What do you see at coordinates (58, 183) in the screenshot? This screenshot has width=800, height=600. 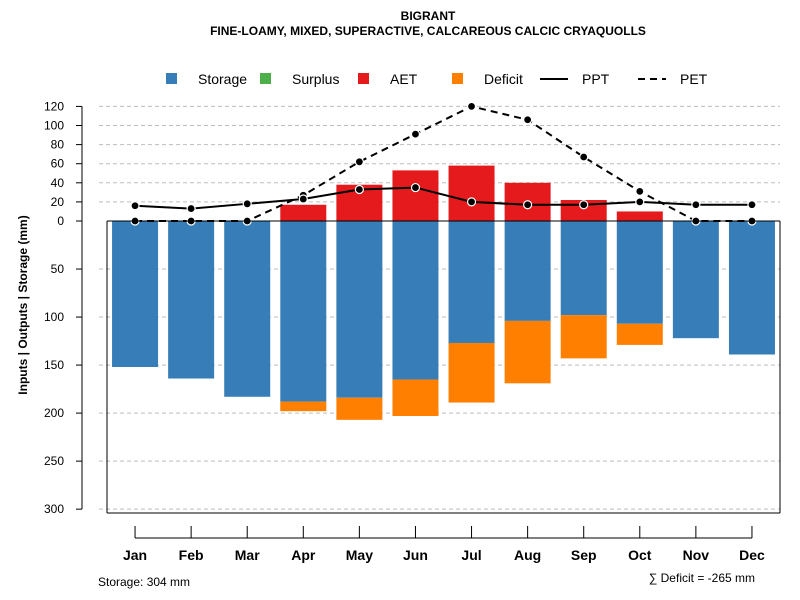 I see `y-tick-label: 40` at bounding box center [58, 183].